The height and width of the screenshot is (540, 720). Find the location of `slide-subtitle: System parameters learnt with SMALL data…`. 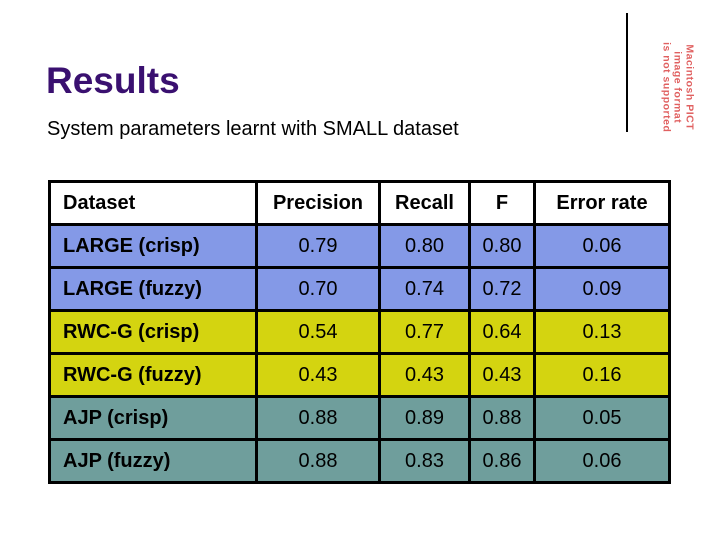

slide-subtitle: System parameters learnt with SMALL data… is located at coordinates (253, 129).